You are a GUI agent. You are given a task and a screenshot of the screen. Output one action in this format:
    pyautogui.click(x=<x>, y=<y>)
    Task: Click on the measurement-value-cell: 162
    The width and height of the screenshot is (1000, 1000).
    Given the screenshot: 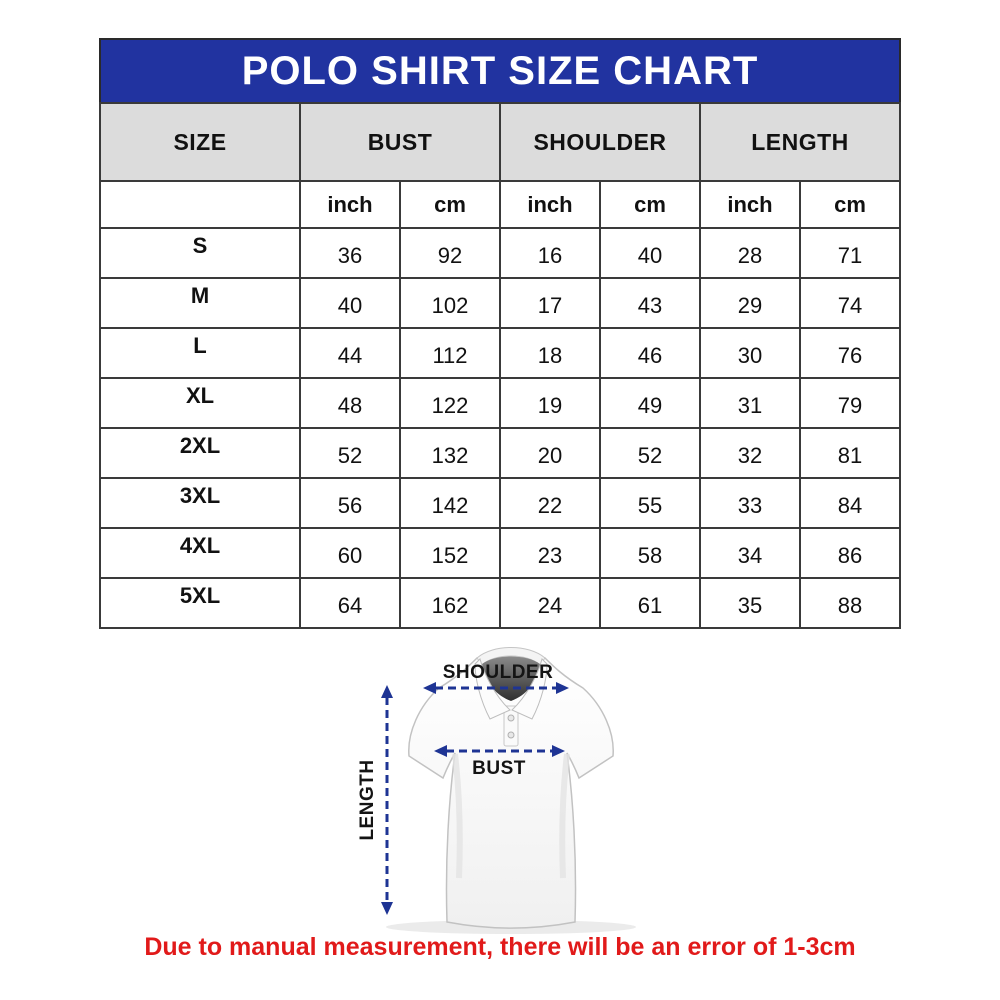 What is the action you would take?
    pyautogui.click(x=450, y=603)
    